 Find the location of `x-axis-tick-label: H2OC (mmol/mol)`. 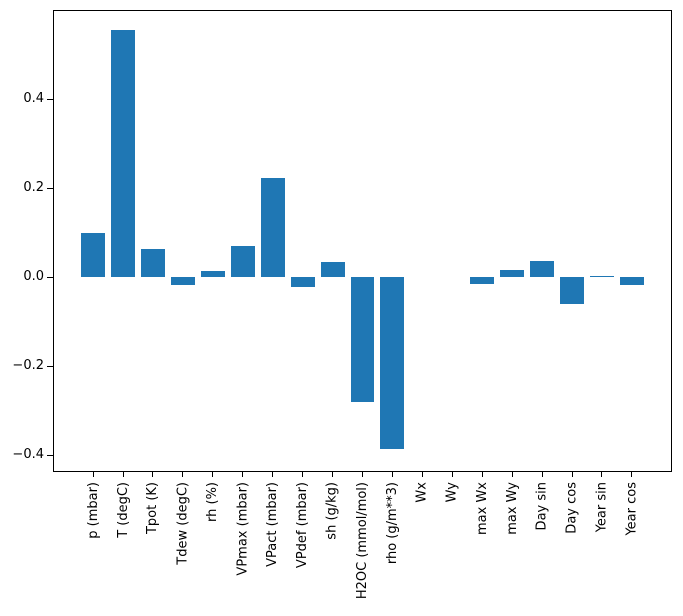

x-axis-tick-label: H2OC (mmol/mol) is located at coordinates (362, 541).